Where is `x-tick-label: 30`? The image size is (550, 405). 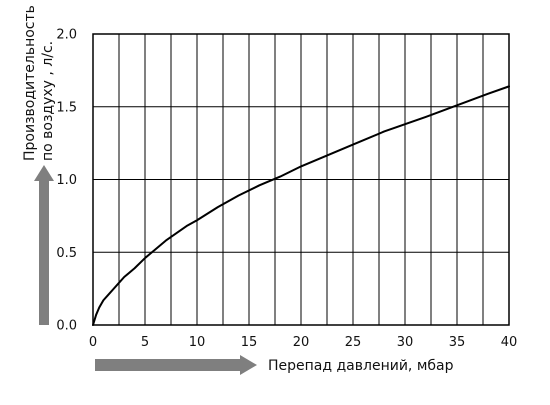 x-tick-label: 30 is located at coordinates (405, 342).